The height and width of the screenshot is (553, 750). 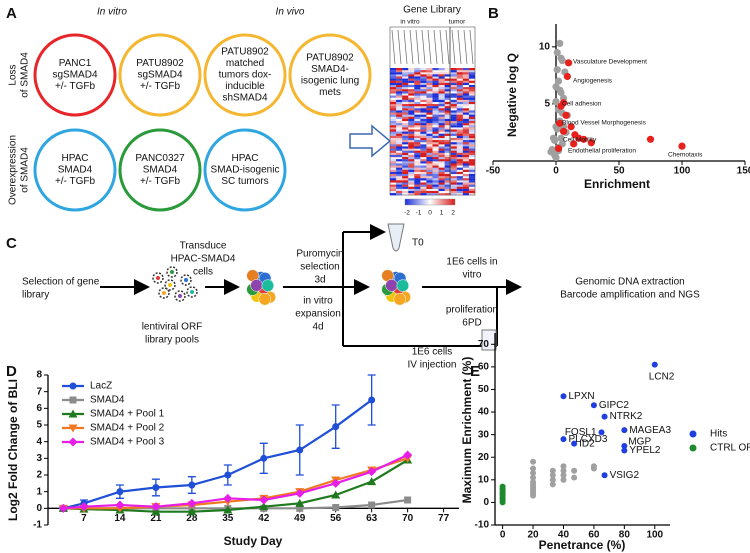 I want to click on y-tick-label: -1, so click(x=37, y=525).